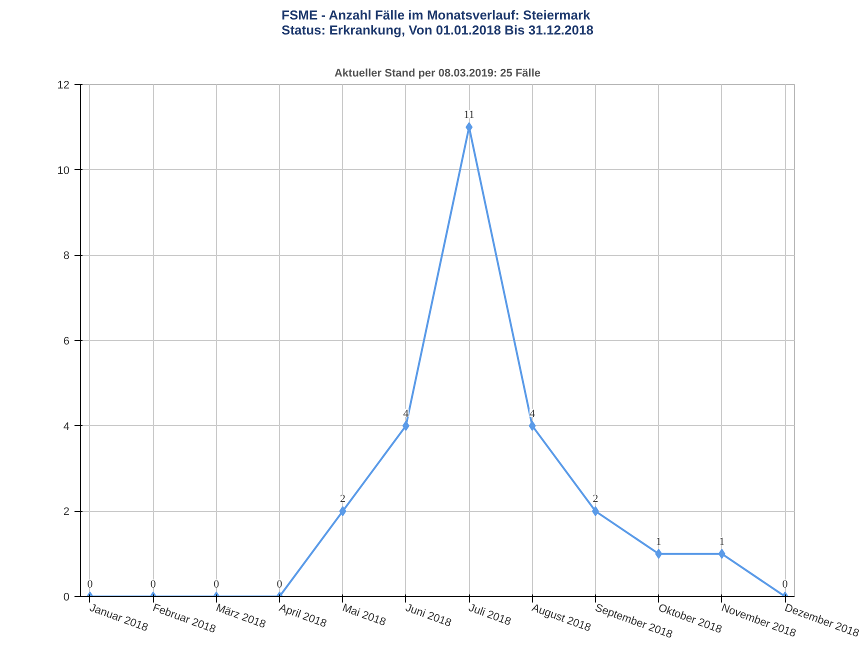 This screenshot has width=864, height=651. What do you see at coordinates (66, 342) in the screenshot?
I see `y-tick-label: 6` at bounding box center [66, 342].